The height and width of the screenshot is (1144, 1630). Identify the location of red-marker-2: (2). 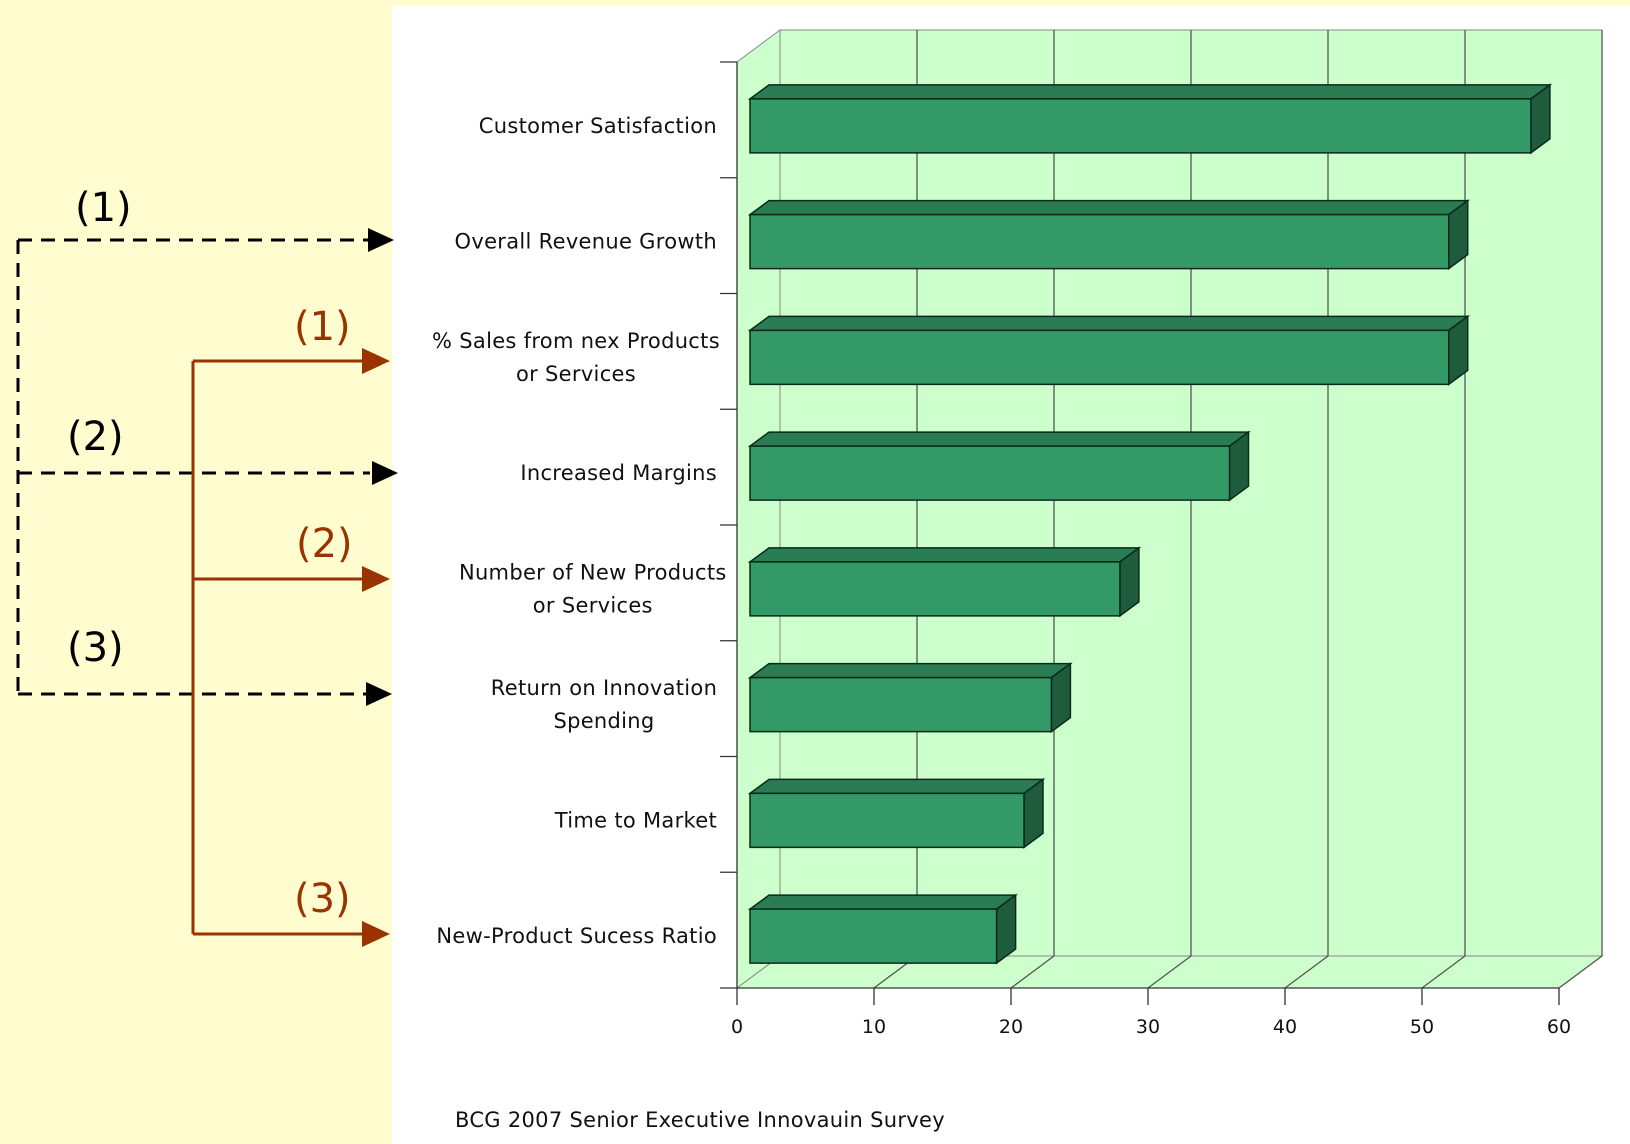
(324, 544).